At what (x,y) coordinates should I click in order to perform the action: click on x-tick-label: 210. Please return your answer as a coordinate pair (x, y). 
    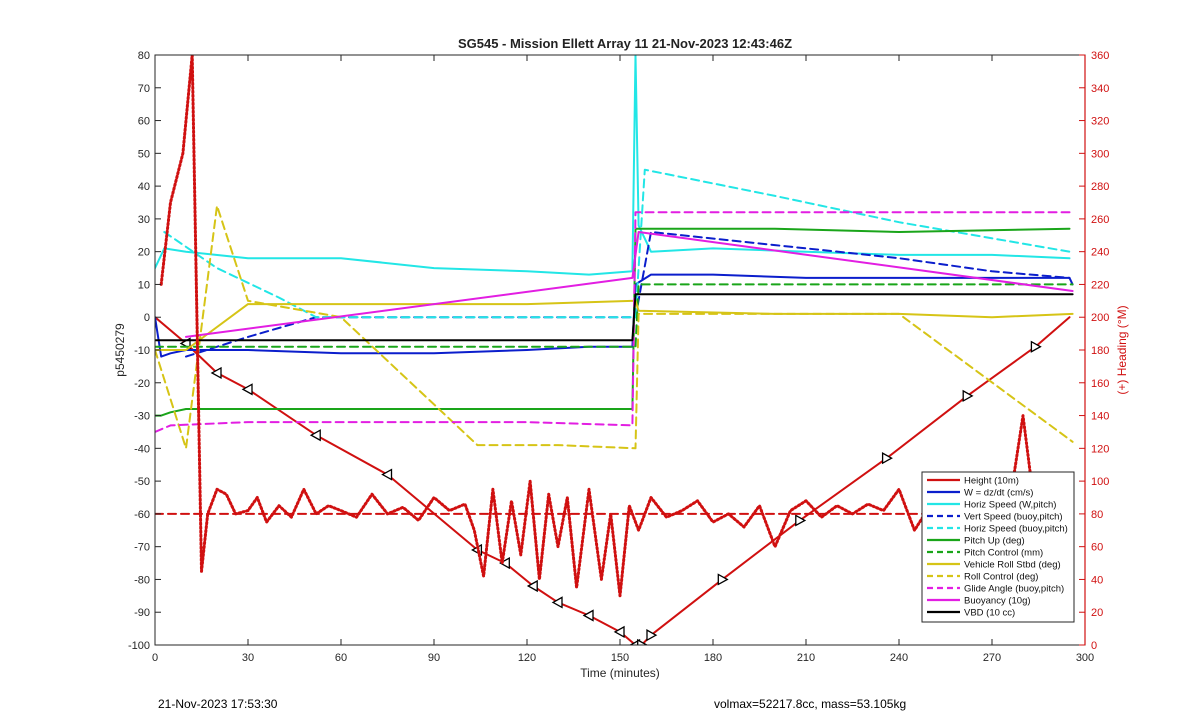
    Looking at the image, I should click on (806, 658).